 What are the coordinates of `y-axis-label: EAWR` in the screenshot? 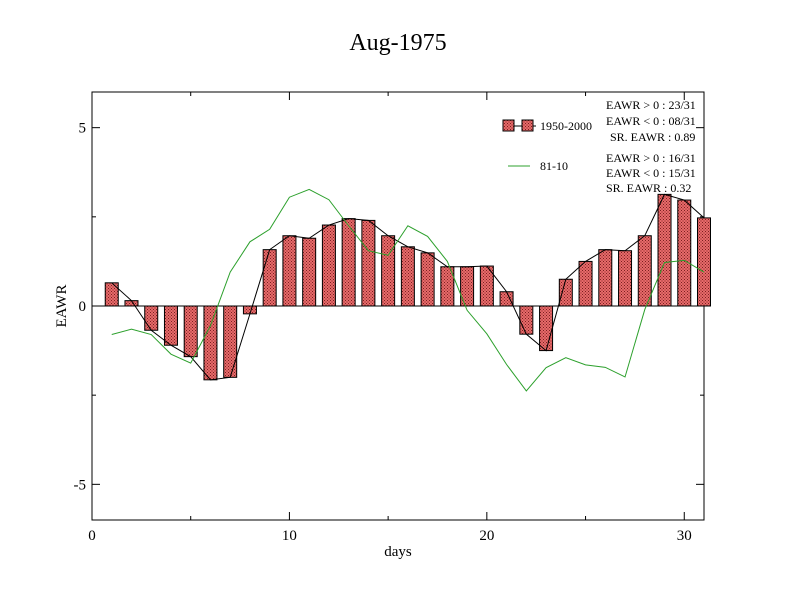 It's located at (62, 306).